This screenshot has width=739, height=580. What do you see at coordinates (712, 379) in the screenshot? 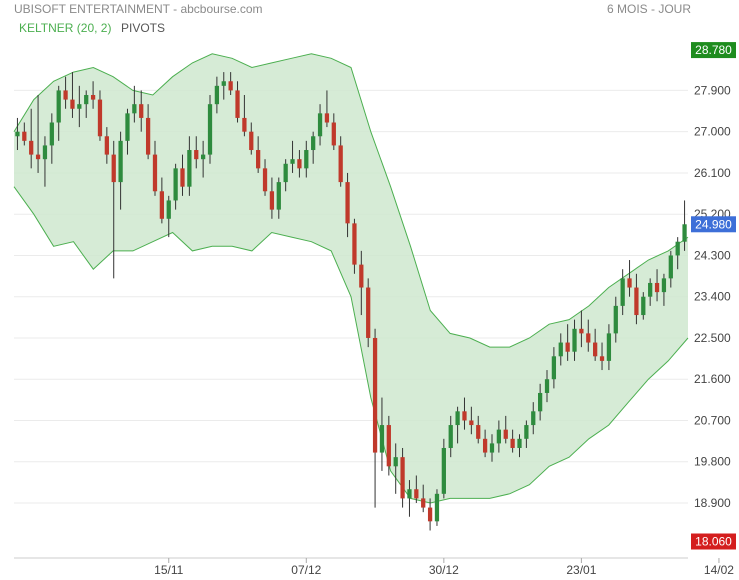
I see `y-tick-label: 21.600` at bounding box center [712, 379].